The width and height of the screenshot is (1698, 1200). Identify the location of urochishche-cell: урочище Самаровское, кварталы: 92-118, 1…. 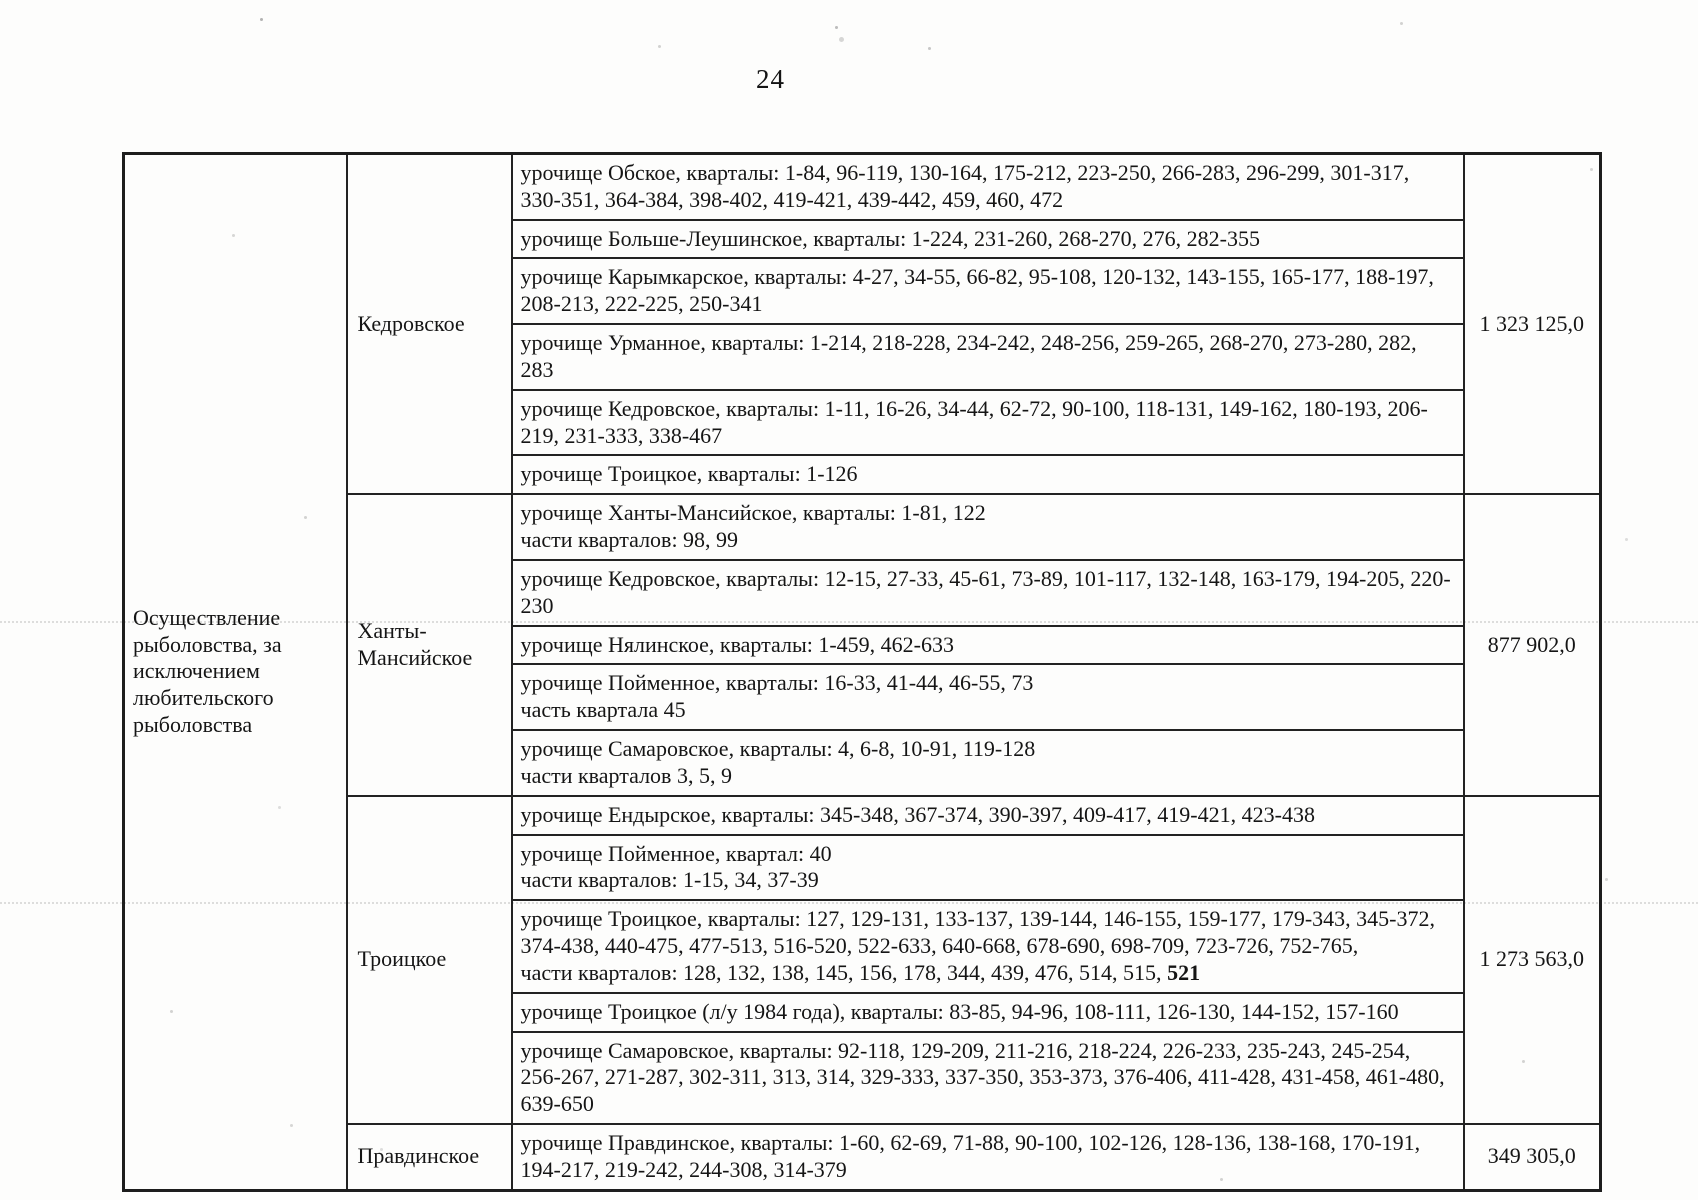
(987, 1078).